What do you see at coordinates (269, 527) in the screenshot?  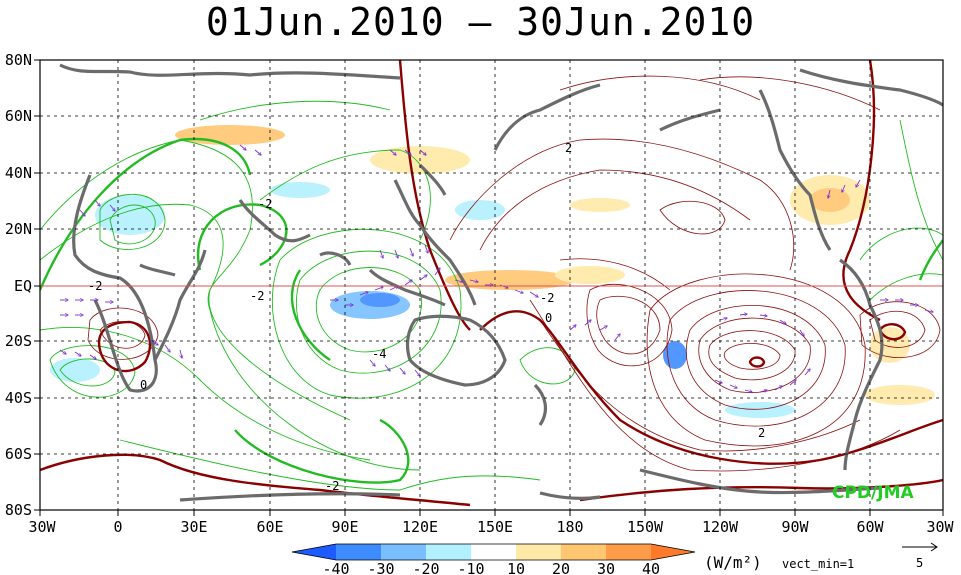 I see `lon-label: 60E` at bounding box center [269, 527].